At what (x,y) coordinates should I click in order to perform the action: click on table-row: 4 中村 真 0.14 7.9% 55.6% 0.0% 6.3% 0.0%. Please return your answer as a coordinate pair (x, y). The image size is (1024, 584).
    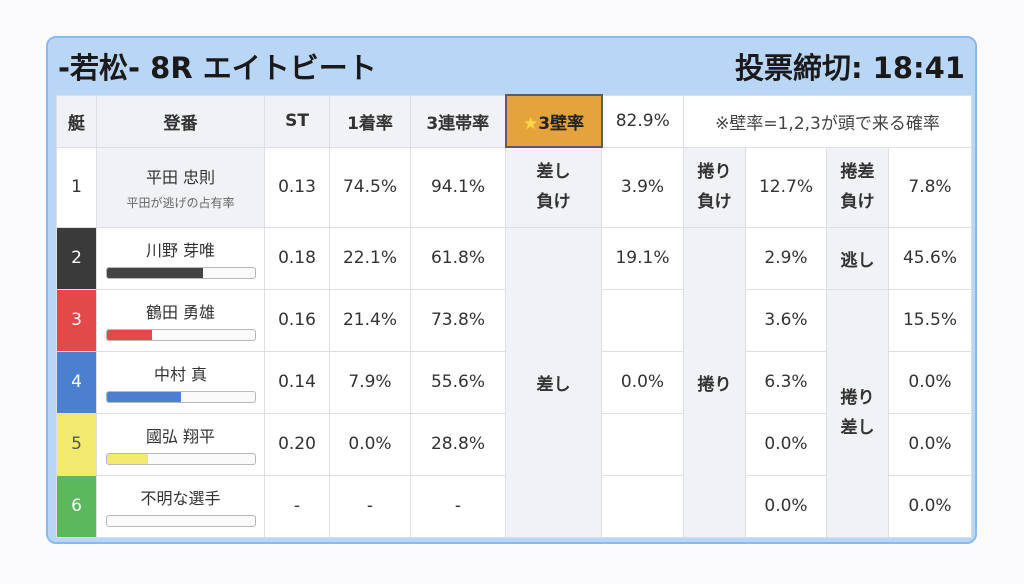
    Looking at the image, I should click on (514, 382).